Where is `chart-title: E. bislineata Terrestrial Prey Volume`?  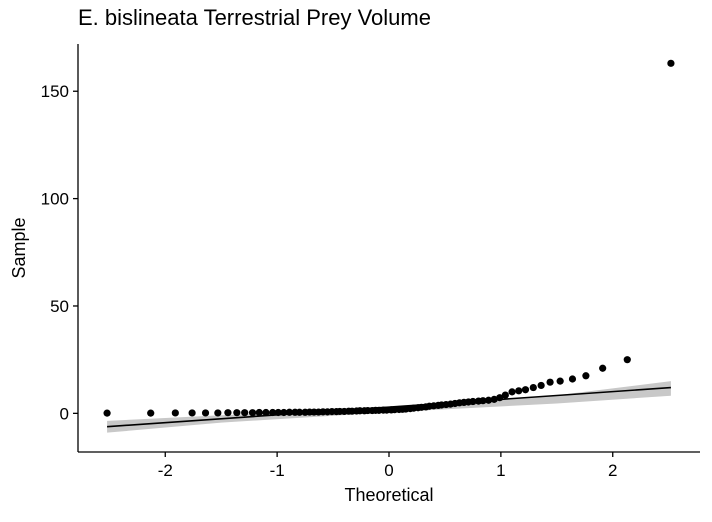 chart-title: E. bislineata Terrestrial Prey Volume is located at coordinates (254, 17).